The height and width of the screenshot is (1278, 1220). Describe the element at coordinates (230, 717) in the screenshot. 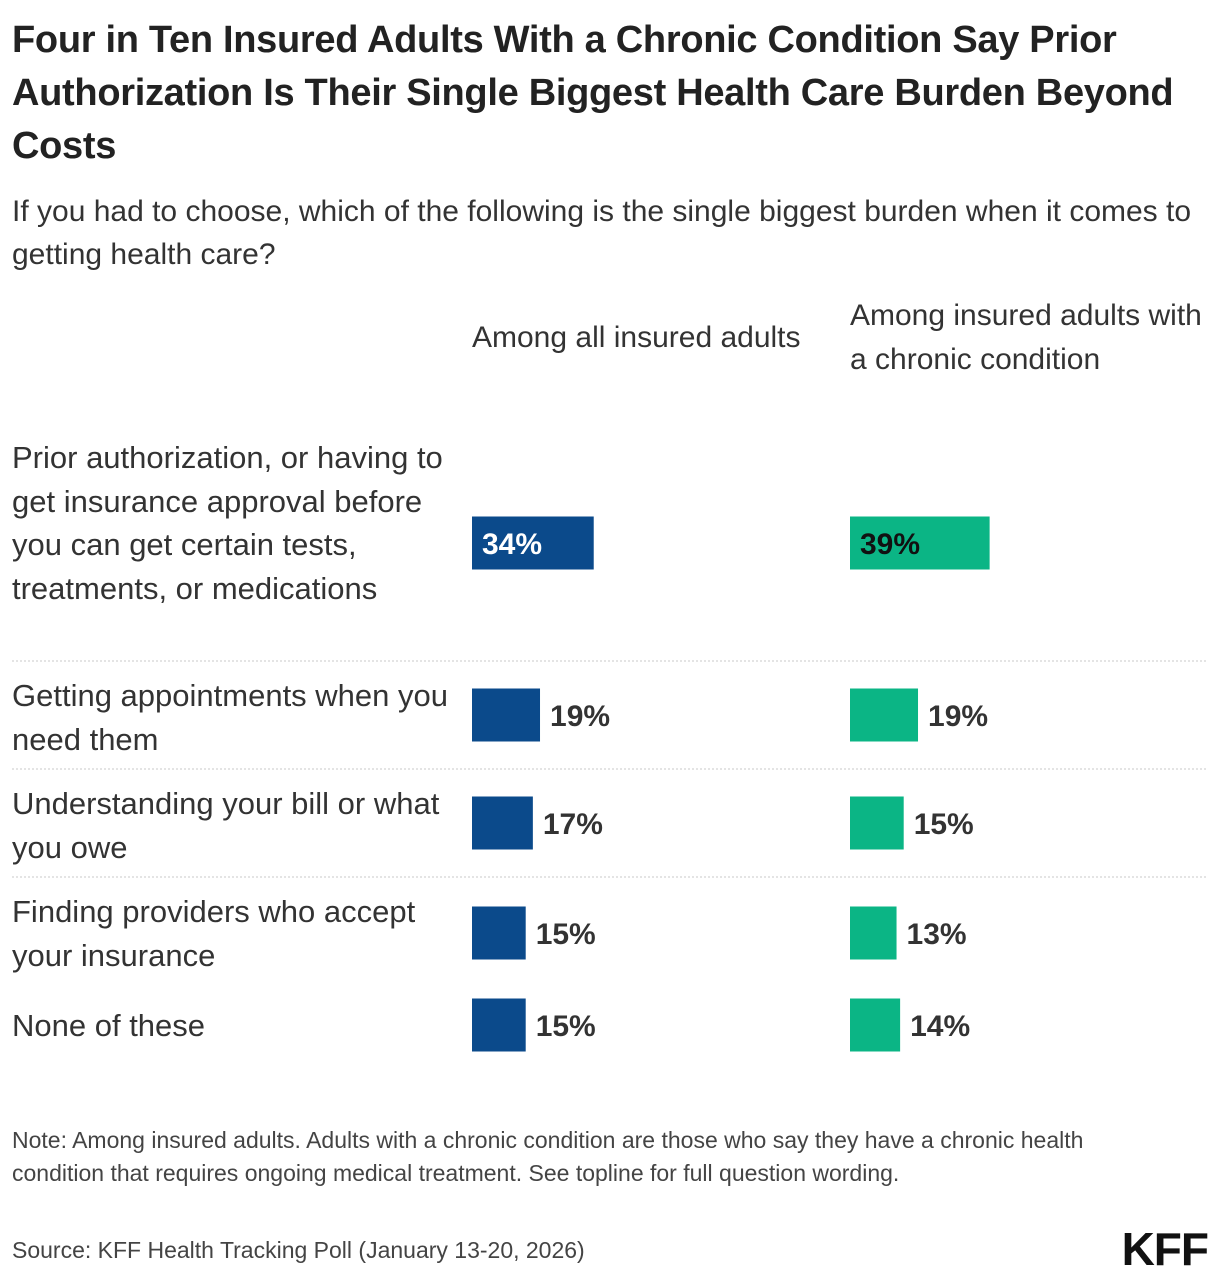

I see `category-label: Getting appointments when you need them` at that location.